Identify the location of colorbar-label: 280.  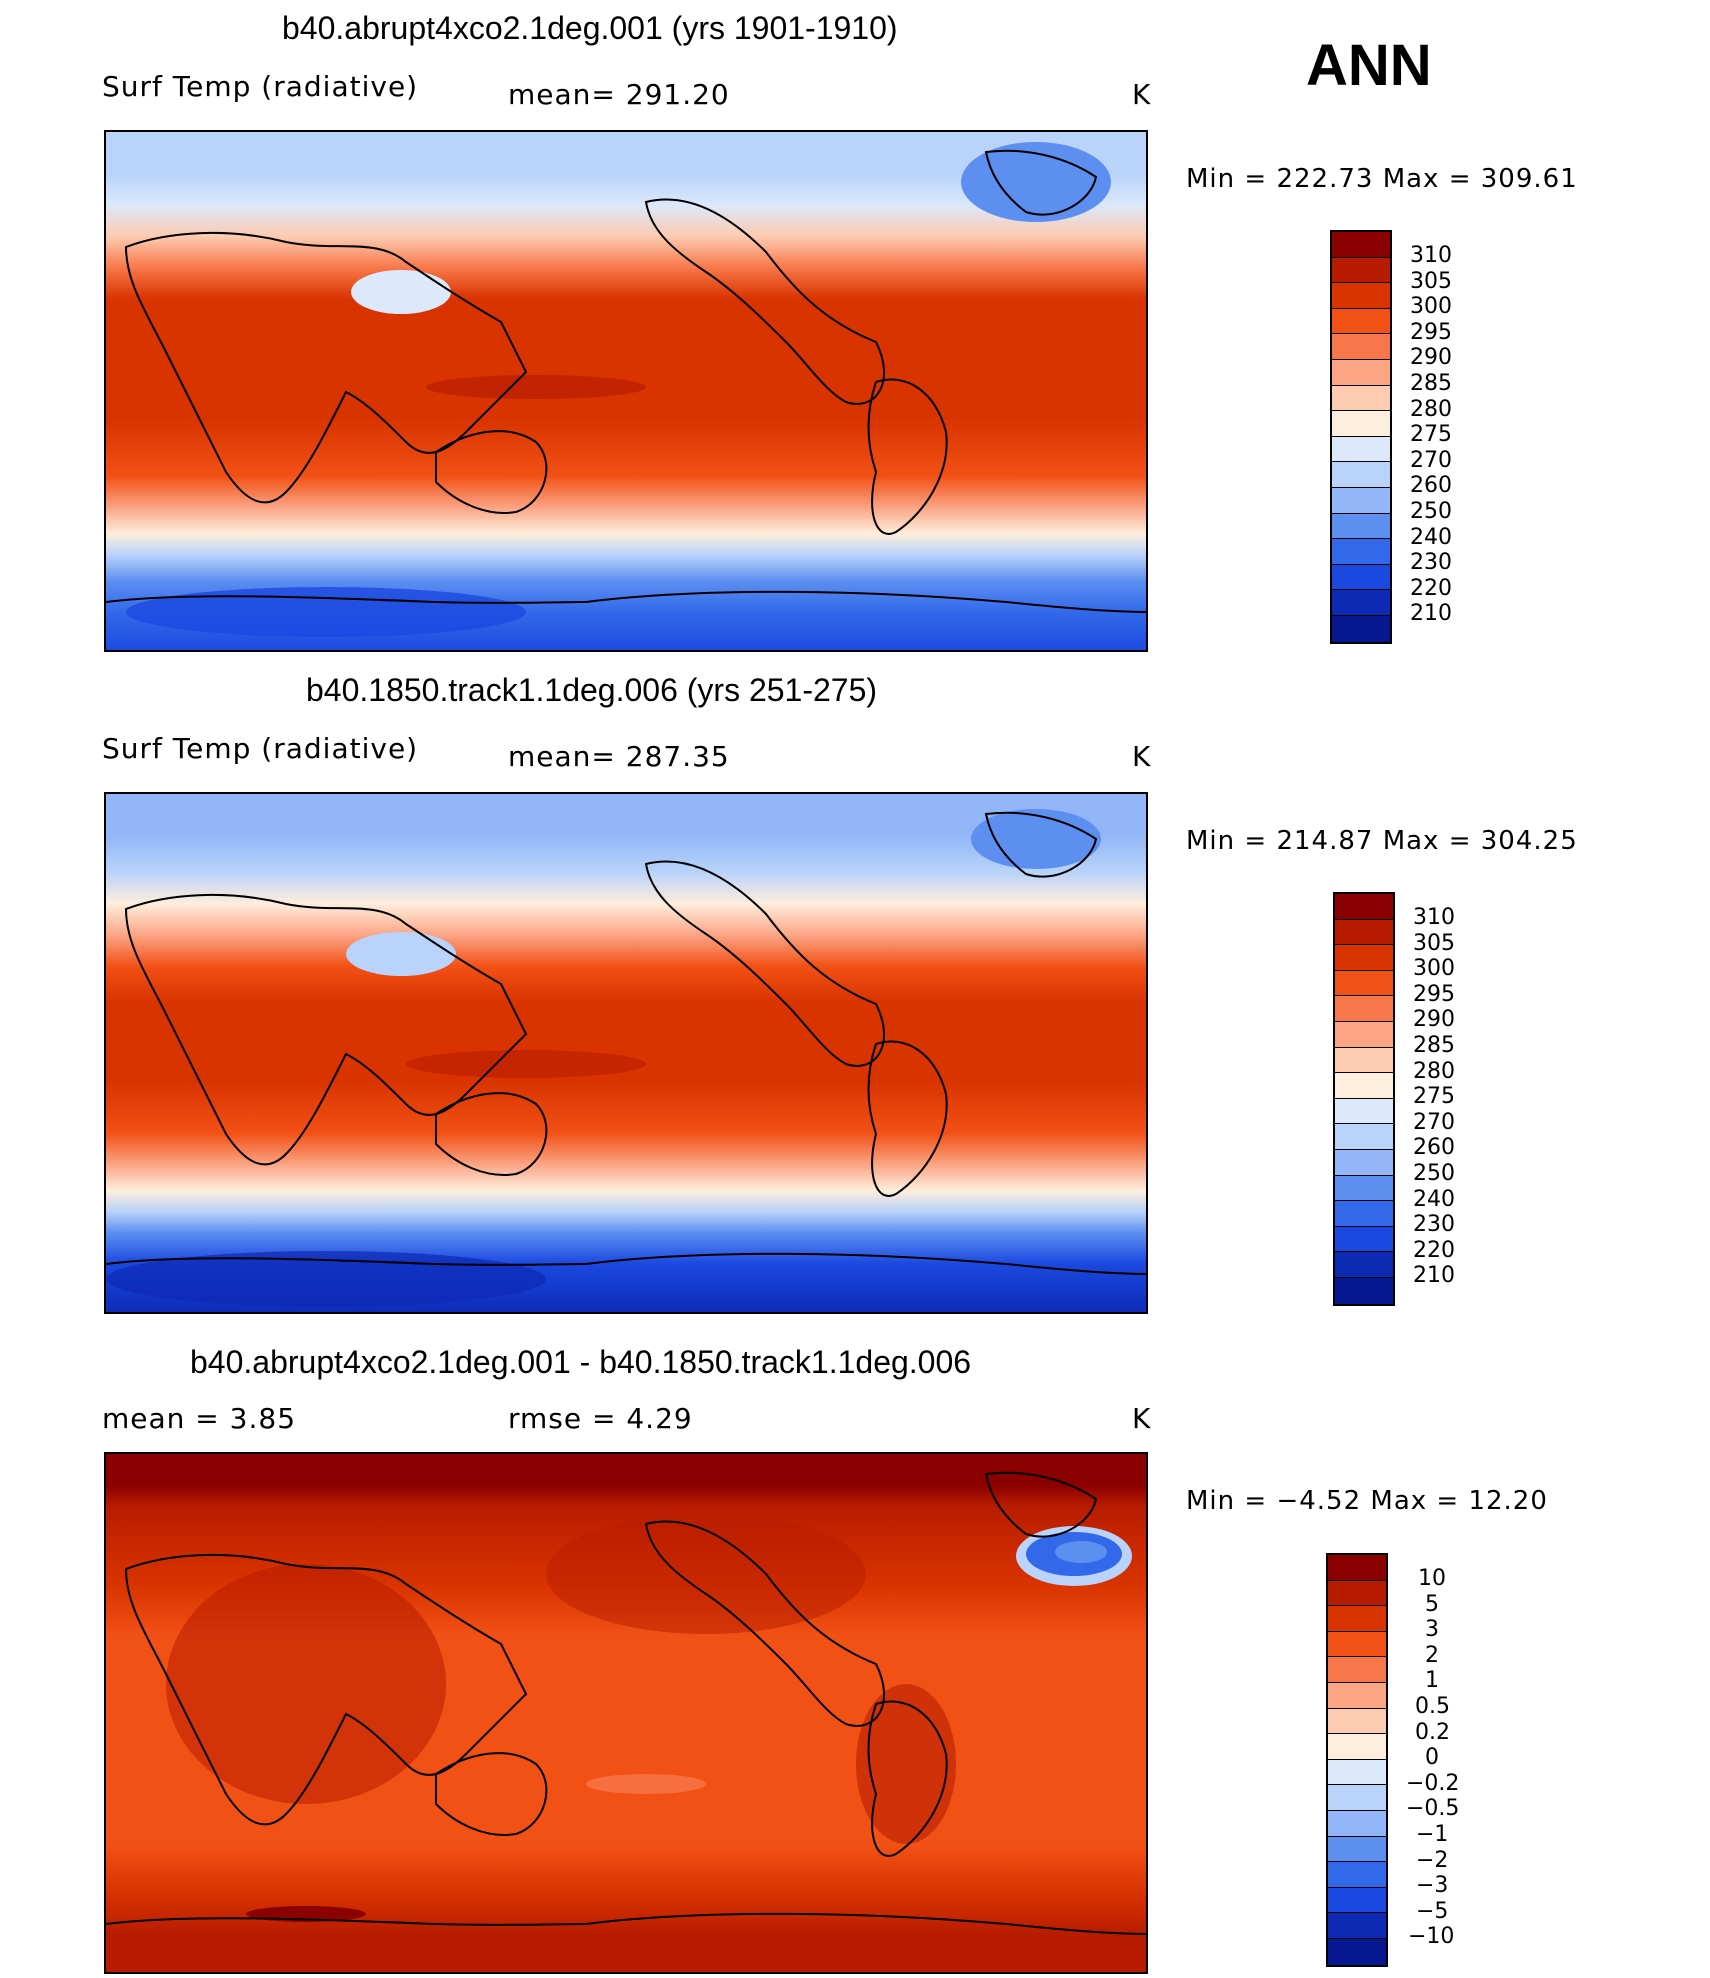
(1434, 1071).